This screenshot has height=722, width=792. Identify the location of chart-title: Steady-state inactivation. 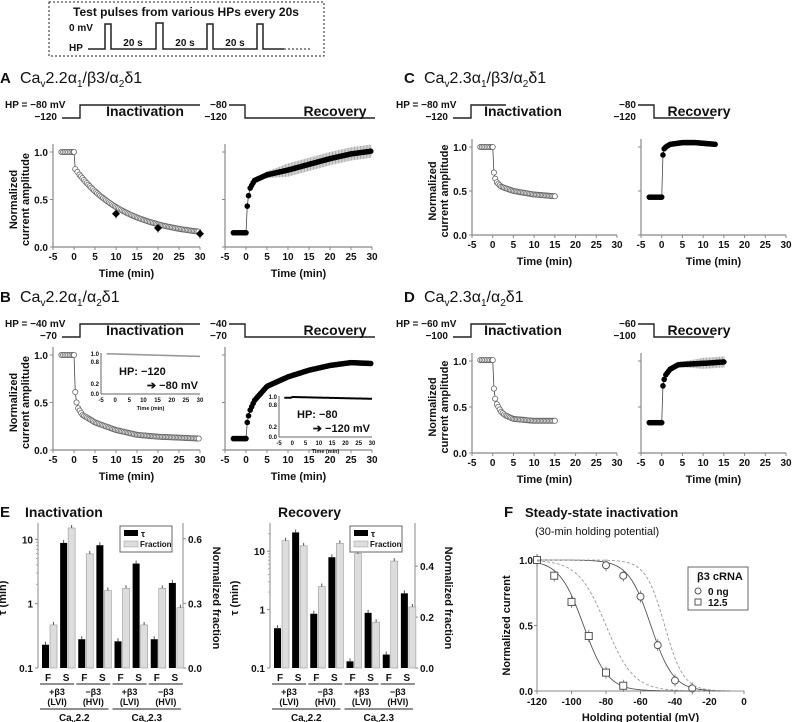
(601, 512).